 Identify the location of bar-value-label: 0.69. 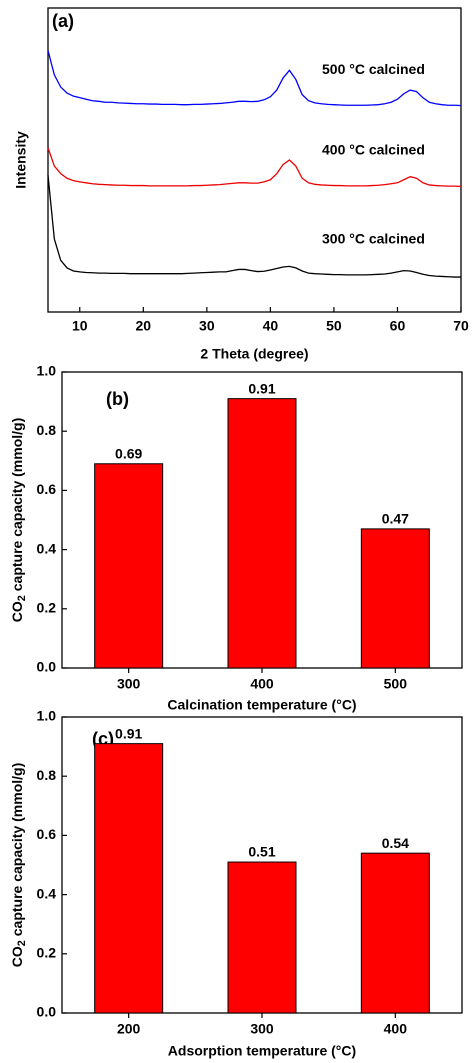
(128, 453).